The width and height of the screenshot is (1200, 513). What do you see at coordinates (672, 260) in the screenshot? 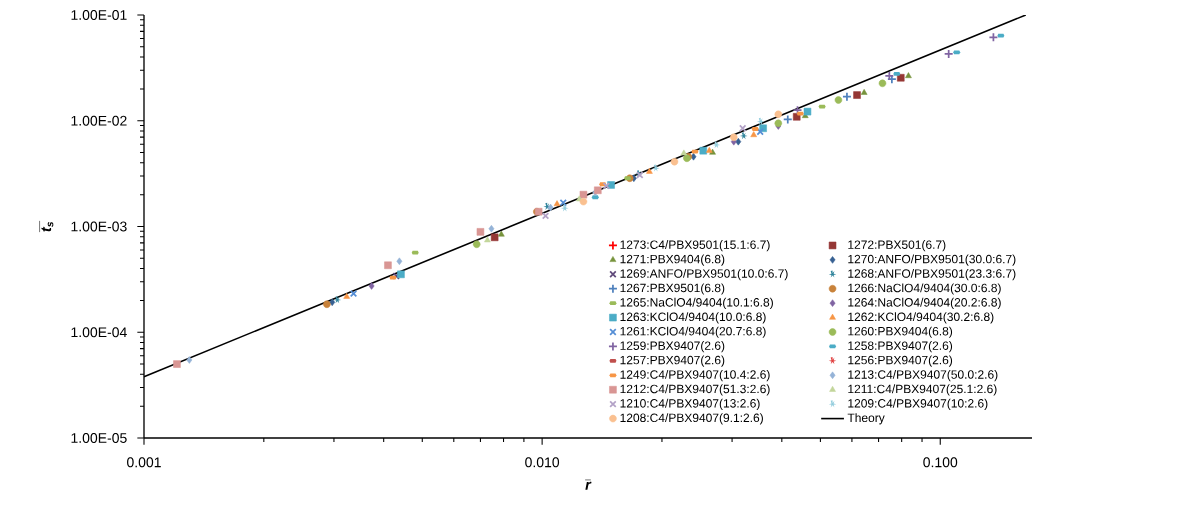
I see `legend-label: 1271:PBX9404(6.8)` at bounding box center [672, 260].